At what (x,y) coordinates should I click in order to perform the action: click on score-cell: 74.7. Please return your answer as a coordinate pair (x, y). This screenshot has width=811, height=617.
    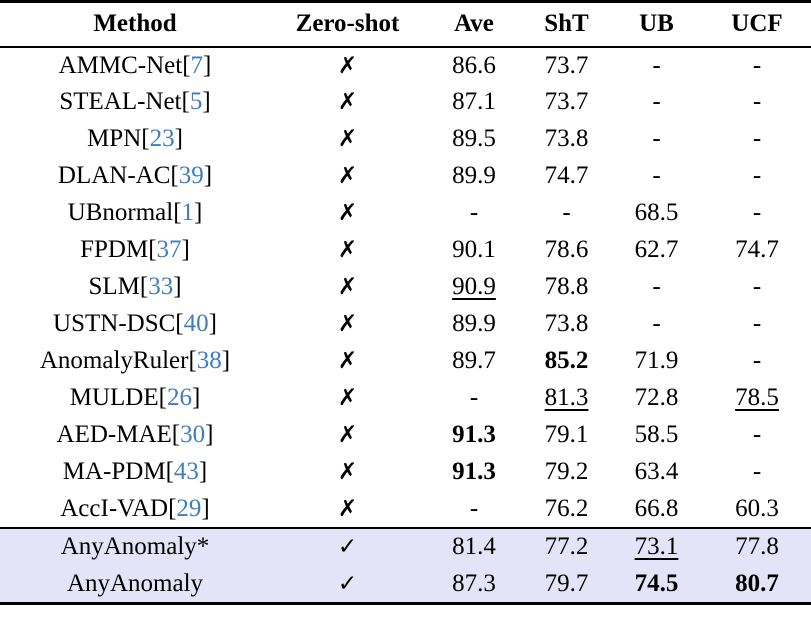
    Looking at the image, I should click on (757, 250).